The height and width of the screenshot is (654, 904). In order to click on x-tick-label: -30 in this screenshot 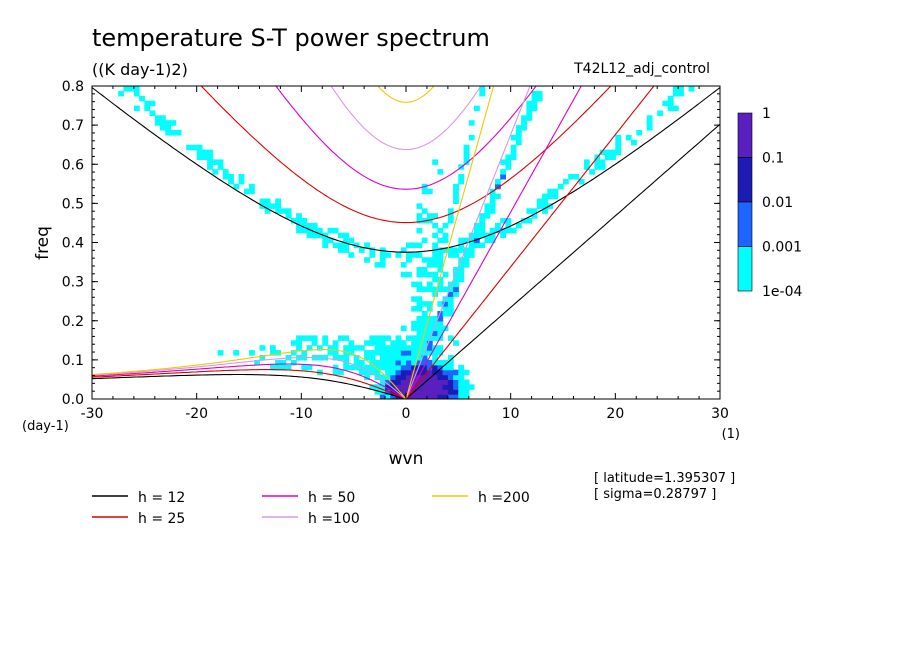, I will do `click(92, 414)`.